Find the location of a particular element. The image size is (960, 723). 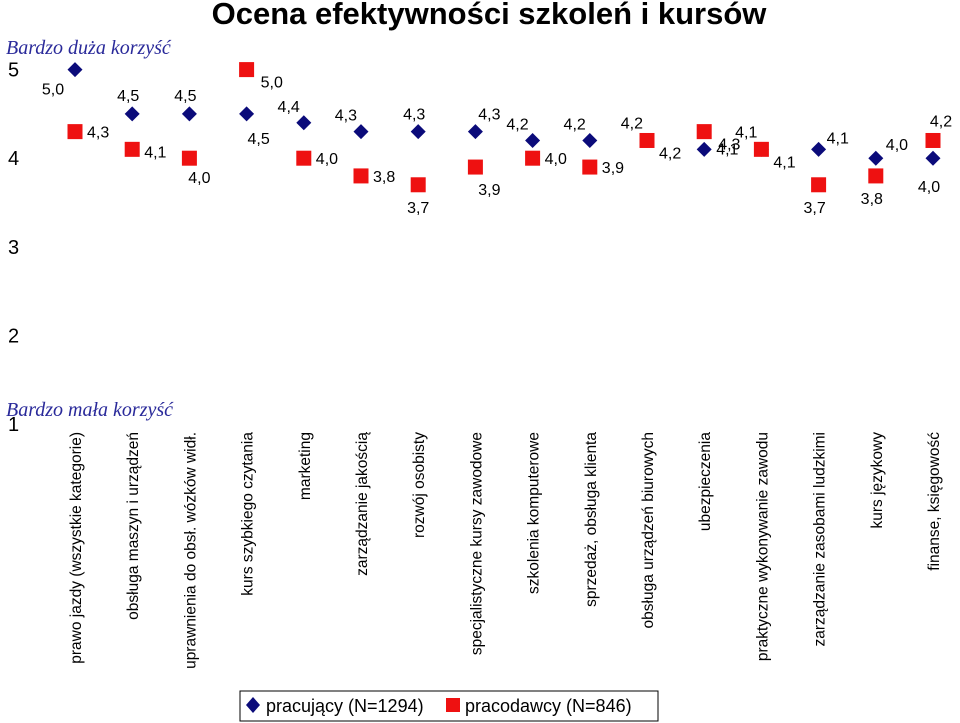

legend: pracujący (N=1294) pracodawcy (N=846) is located at coordinates (449, 706).